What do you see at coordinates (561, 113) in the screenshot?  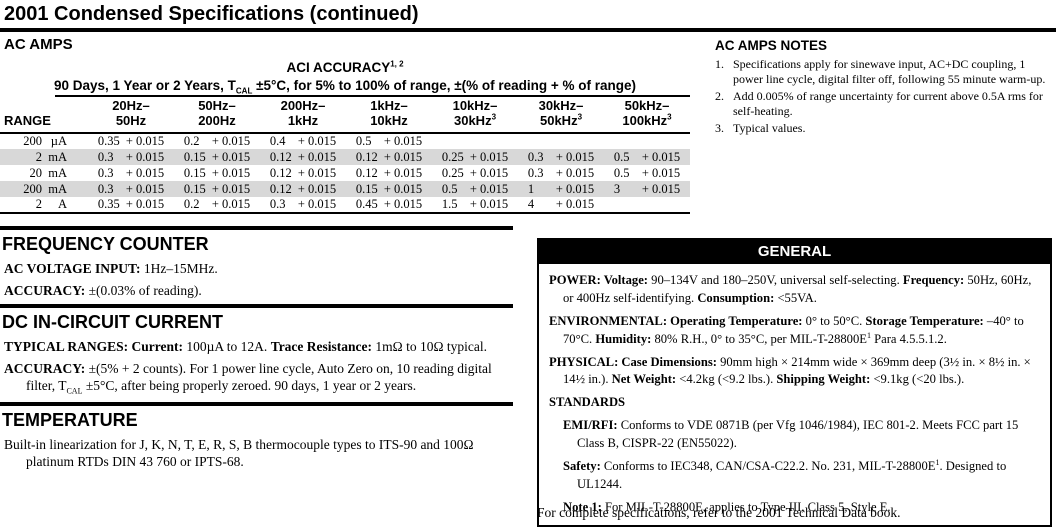 I see `column-header: 30kHz– 50kHz3` at bounding box center [561, 113].